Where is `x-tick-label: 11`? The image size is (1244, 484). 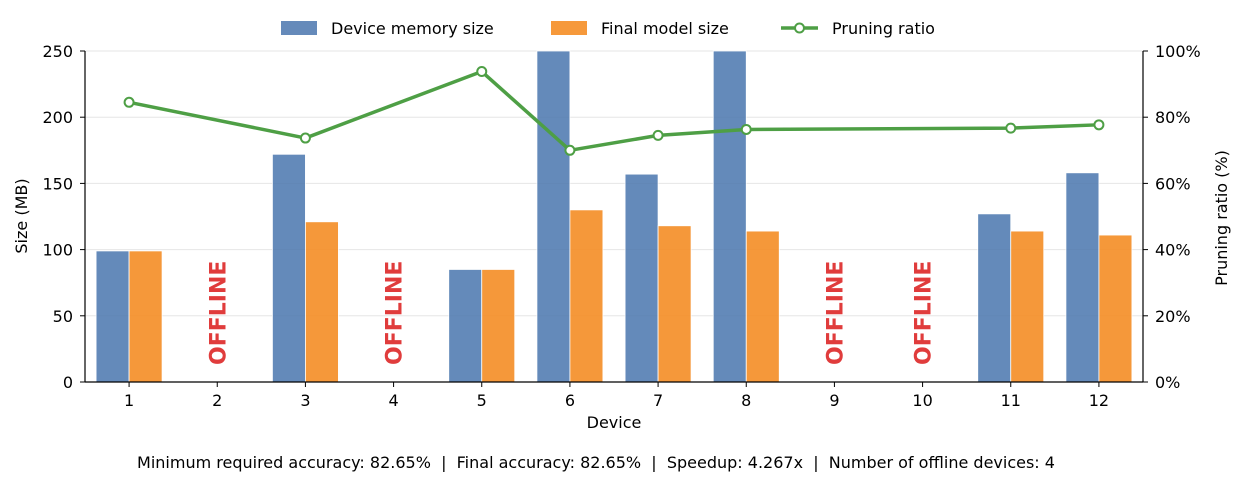
x-tick-label: 11 is located at coordinates (1011, 400).